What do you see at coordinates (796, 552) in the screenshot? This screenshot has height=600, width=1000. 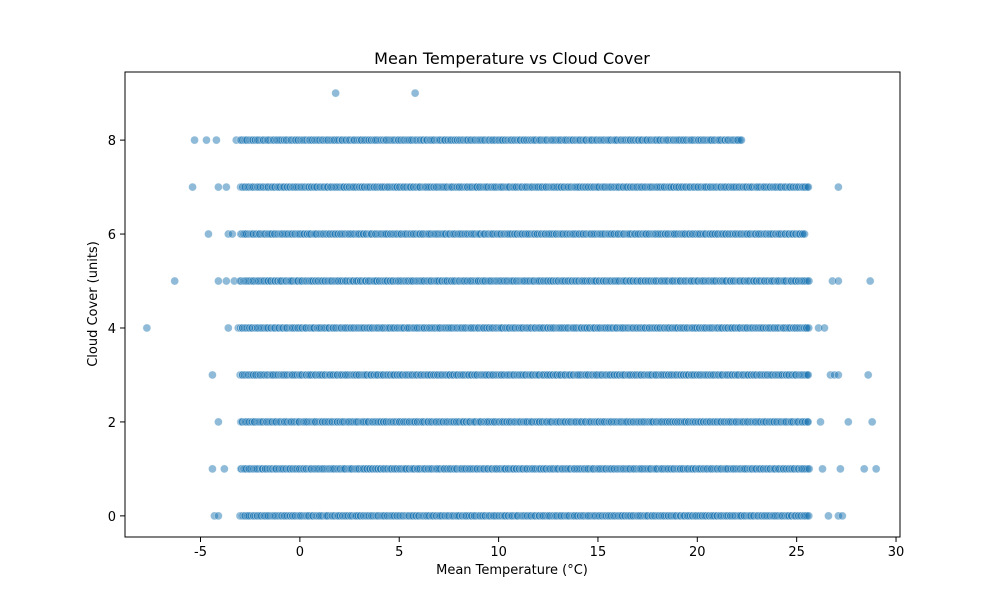 I see `x-tick-label: 25` at bounding box center [796, 552].